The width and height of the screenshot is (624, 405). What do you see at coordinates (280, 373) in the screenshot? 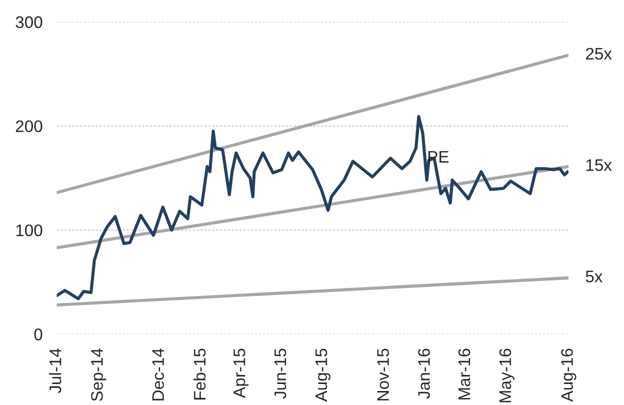
I see `x-tick-label: Jun-15` at bounding box center [280, 373].